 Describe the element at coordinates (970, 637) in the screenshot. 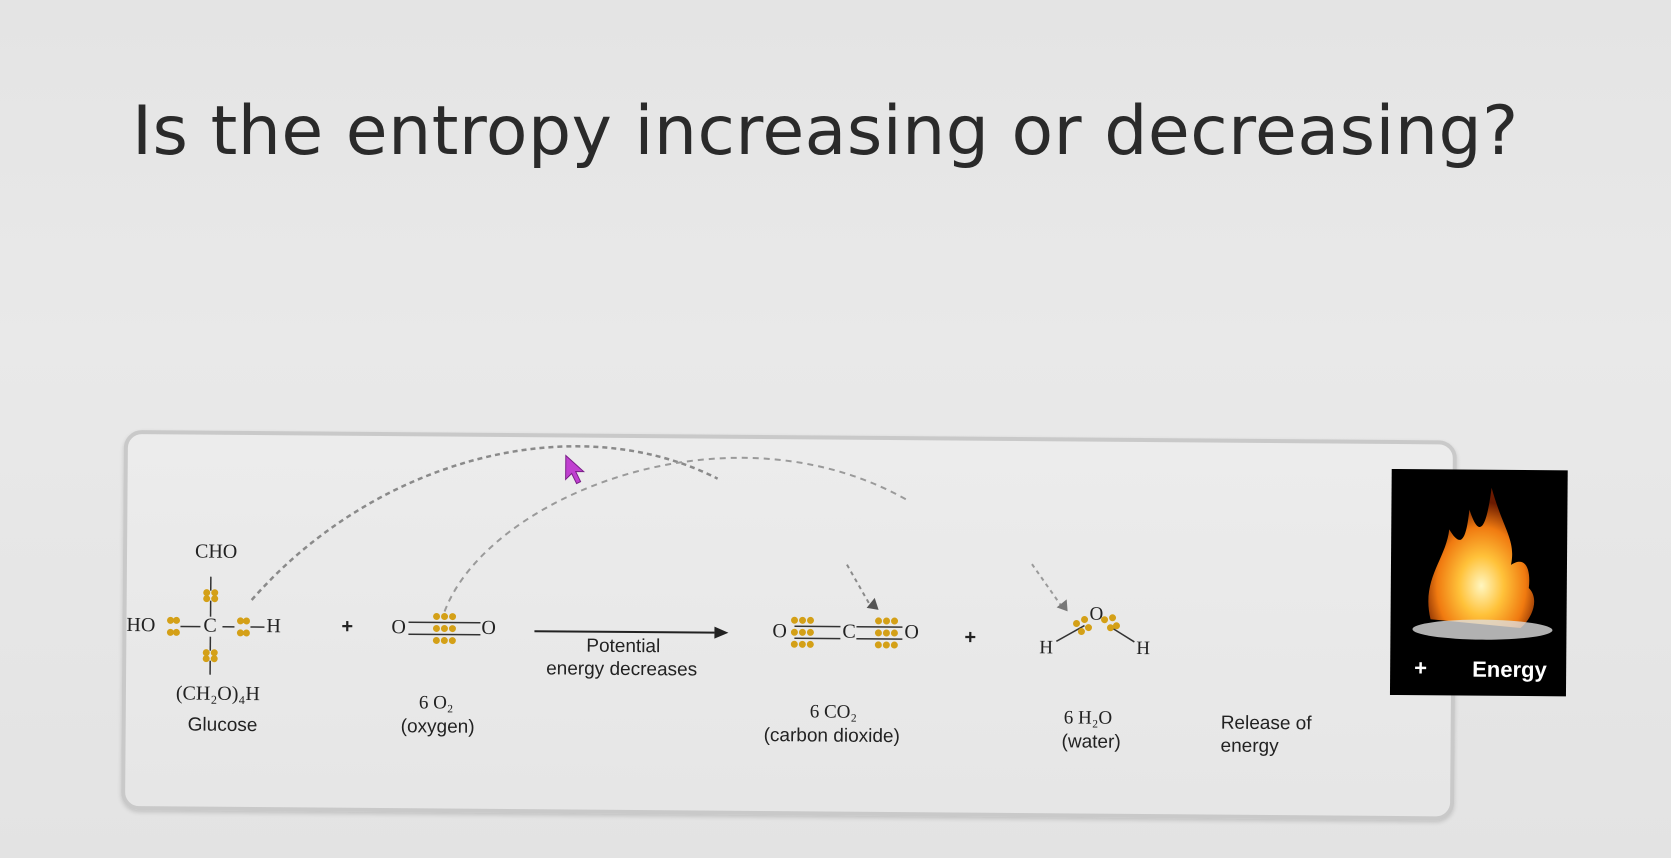

I see `plus-sign-2: +` at that location.